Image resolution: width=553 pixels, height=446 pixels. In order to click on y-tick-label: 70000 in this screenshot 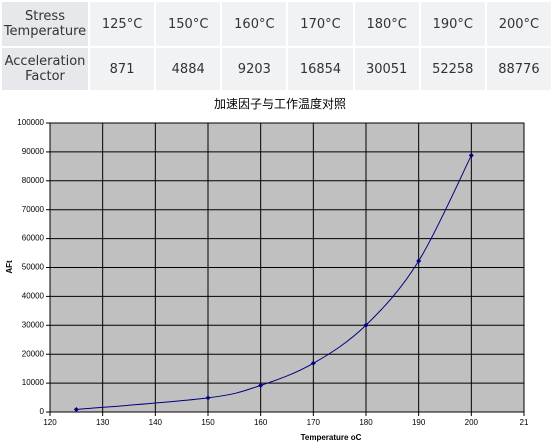, I will do `click(33, 209)`.